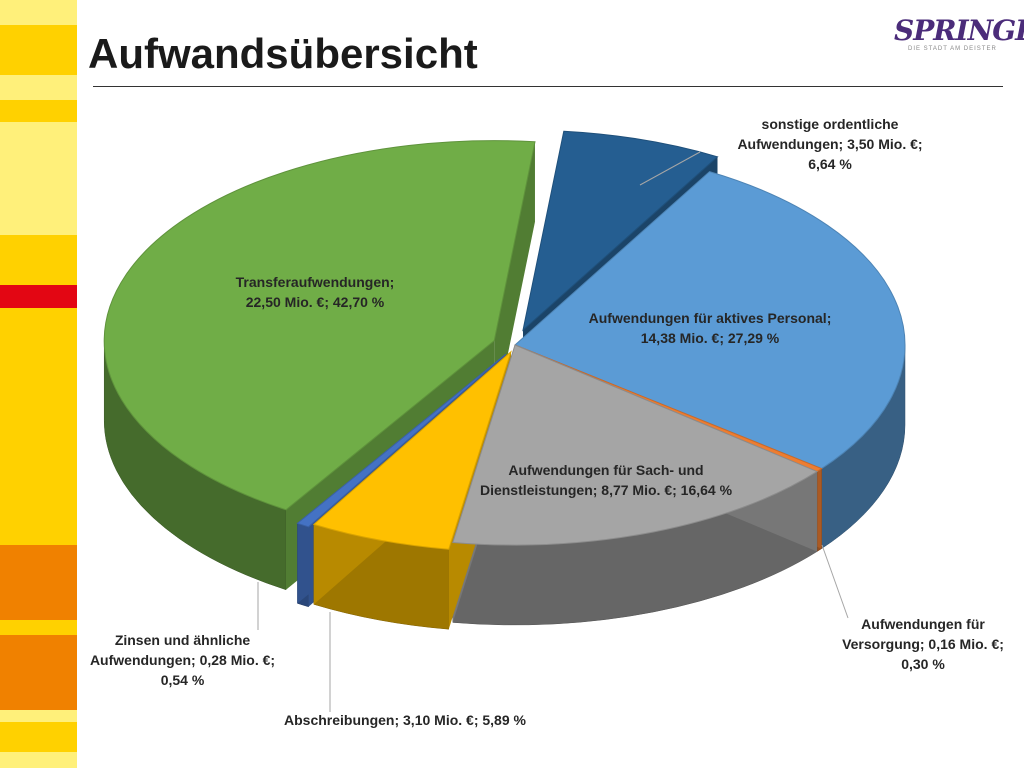  I want to click on slide-title: Aufwandsübersicht, so click(283, 53).